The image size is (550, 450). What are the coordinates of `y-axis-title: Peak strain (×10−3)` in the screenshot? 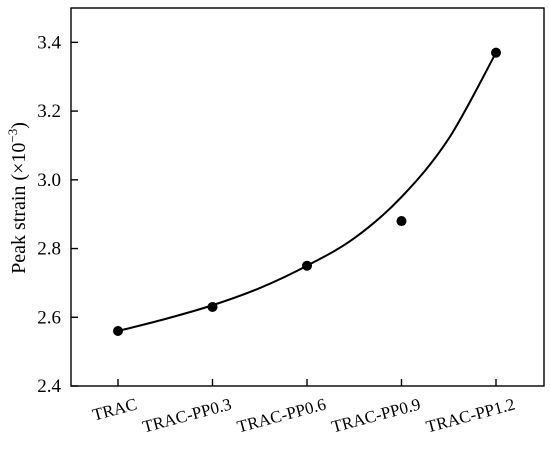 It's located at (17, 198).